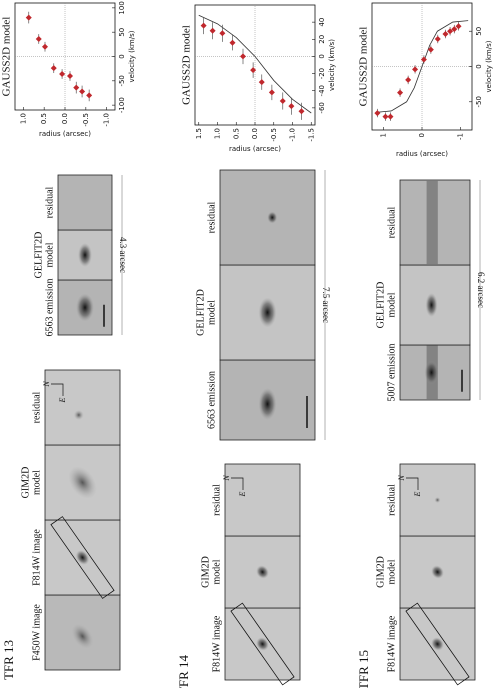  What do you see at coordinates (293, 135) in the screenshot?
I see `x-tick-label: -1.0` at bounding box center [293, 135].